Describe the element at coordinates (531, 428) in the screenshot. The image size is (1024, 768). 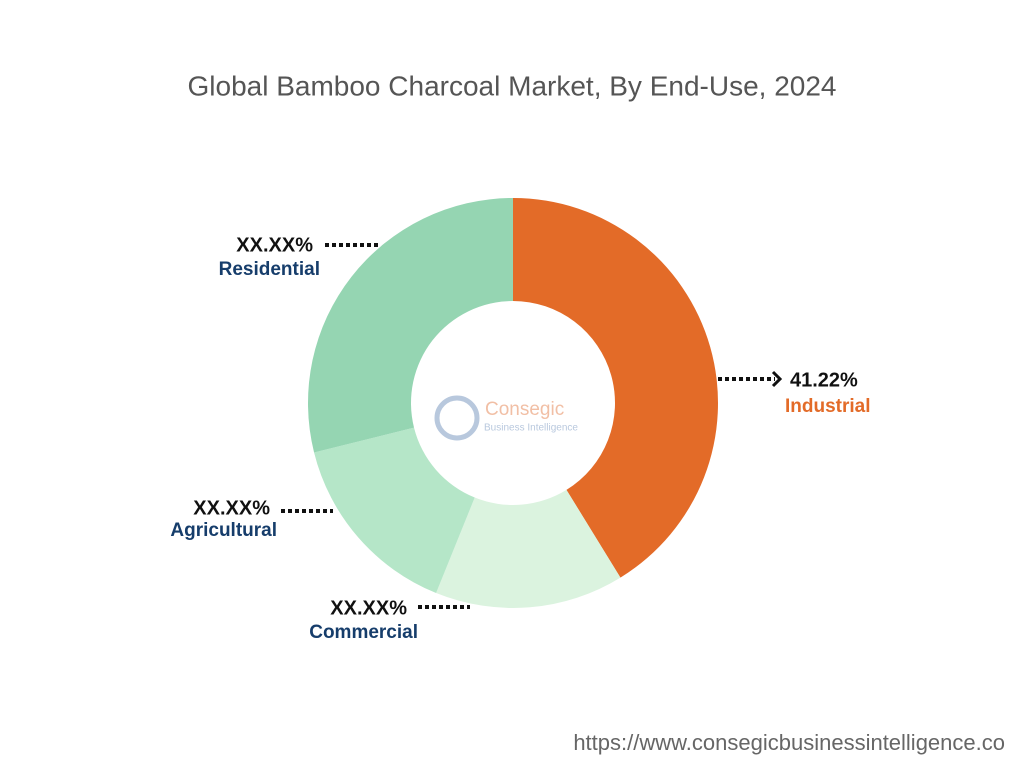
I see `logo-tagline: Business Intelligence` at that location.